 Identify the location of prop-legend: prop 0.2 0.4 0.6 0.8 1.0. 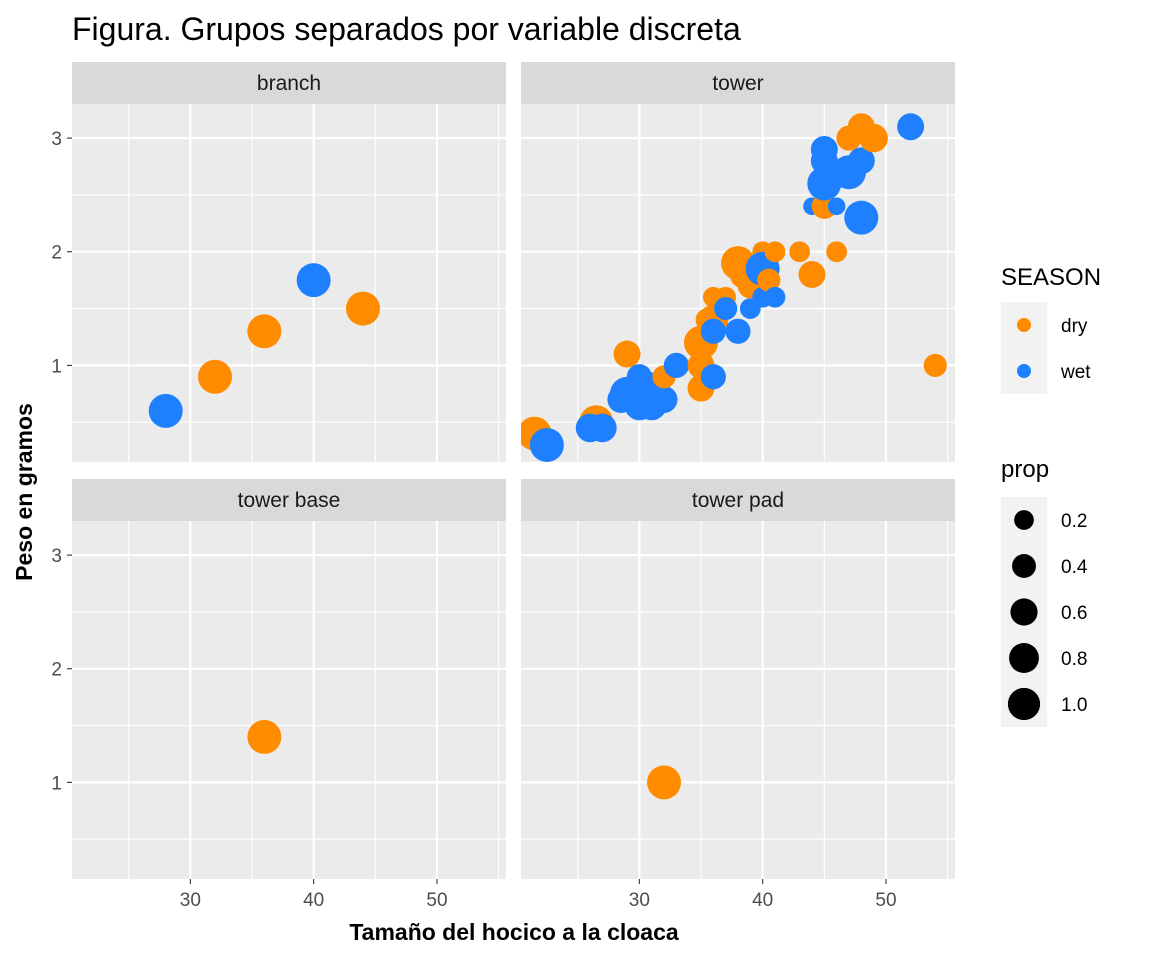
(1044, 591).